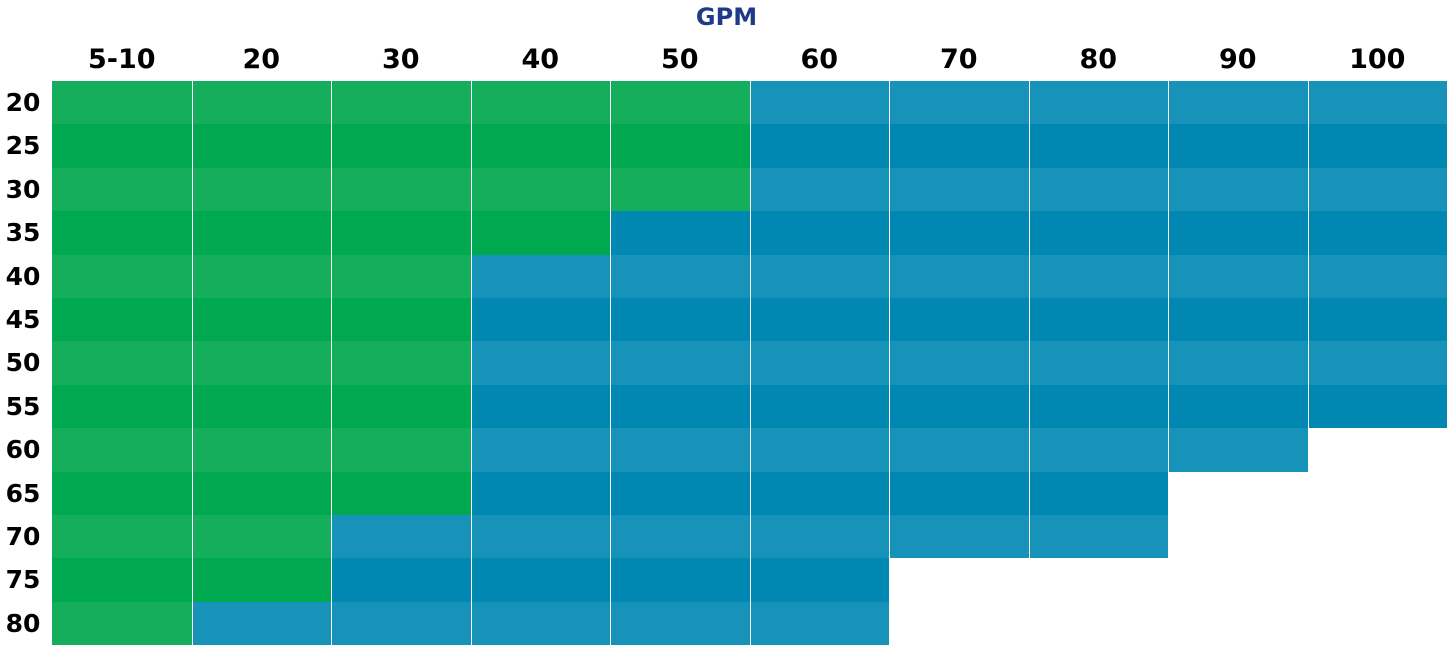 The height and width of the screenshot is (650, 1453). Describe the element at coordinates (679, 59) in the screenshot. I see `column-label-50: 50` at that location.